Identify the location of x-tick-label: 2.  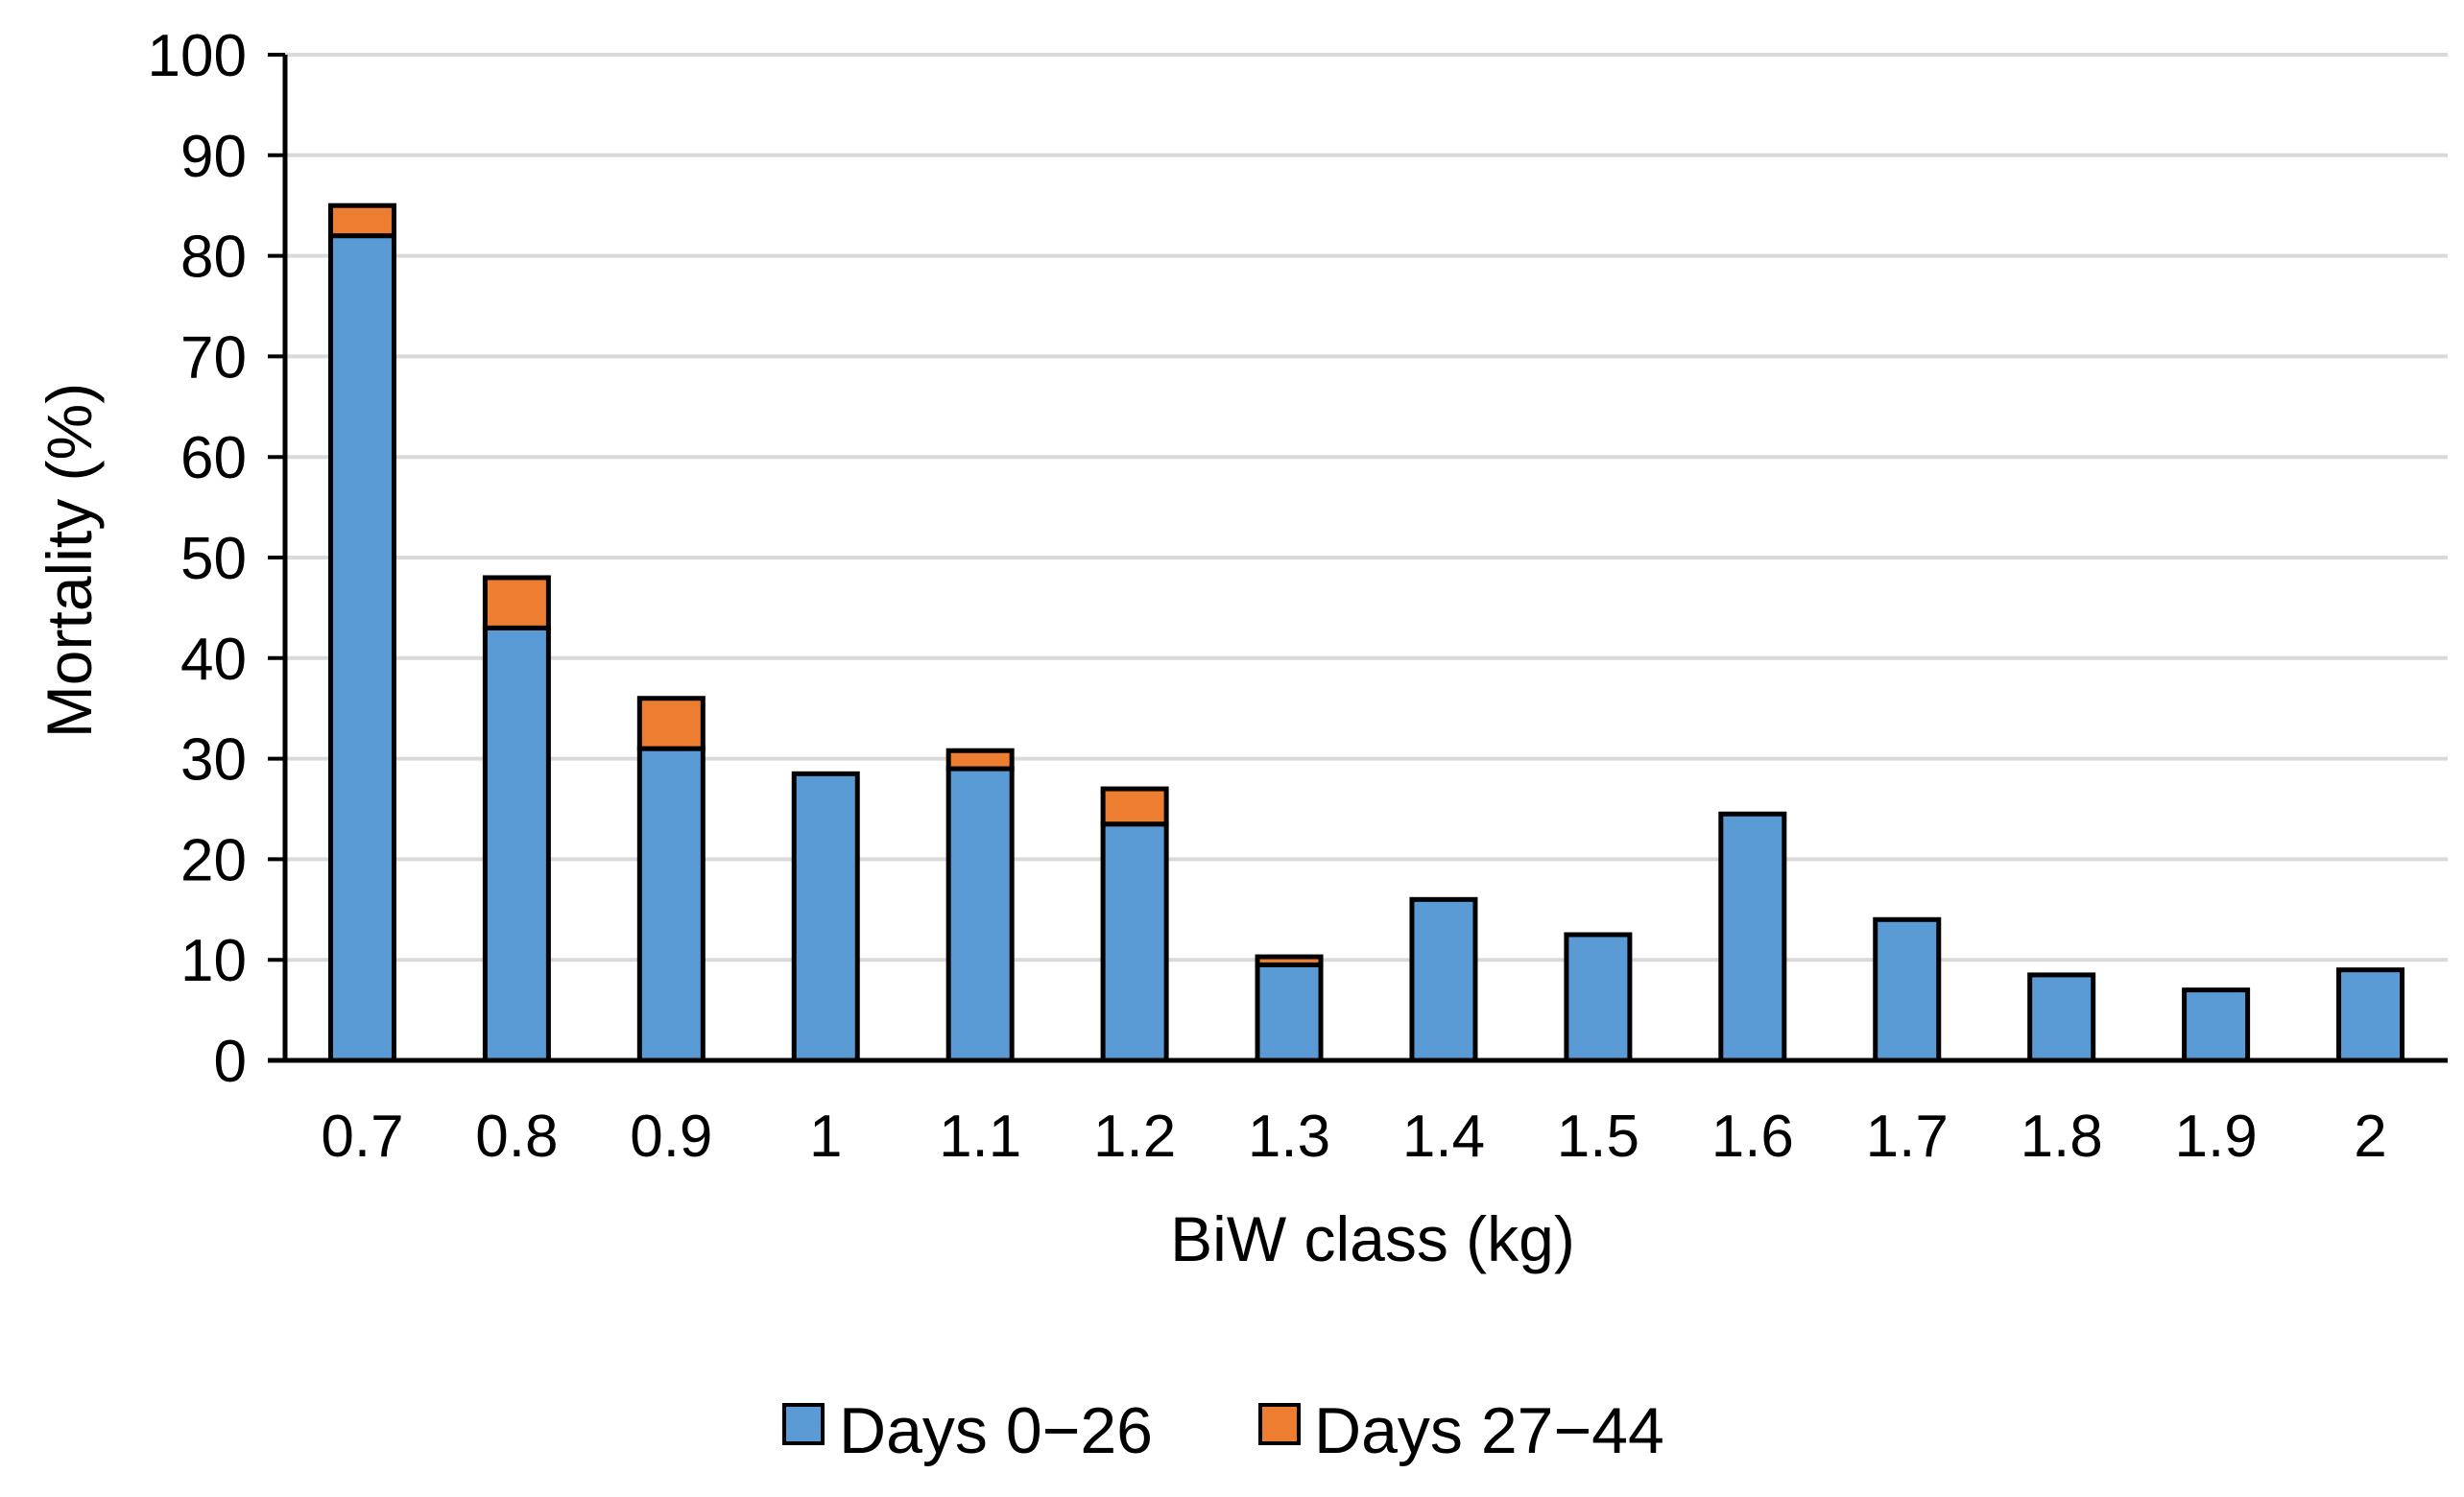
(2370, 1137).